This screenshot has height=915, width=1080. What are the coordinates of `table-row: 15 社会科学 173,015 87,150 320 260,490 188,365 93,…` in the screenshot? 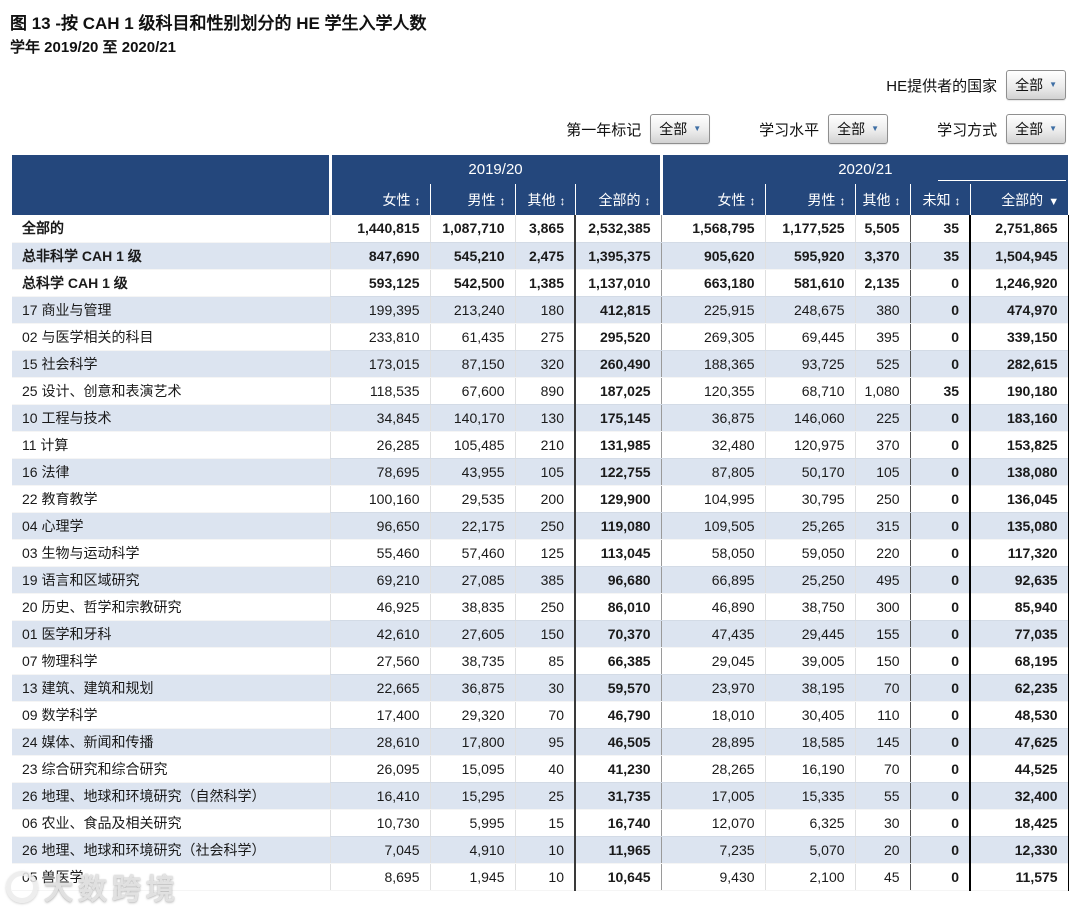 It's located at (540, 364).